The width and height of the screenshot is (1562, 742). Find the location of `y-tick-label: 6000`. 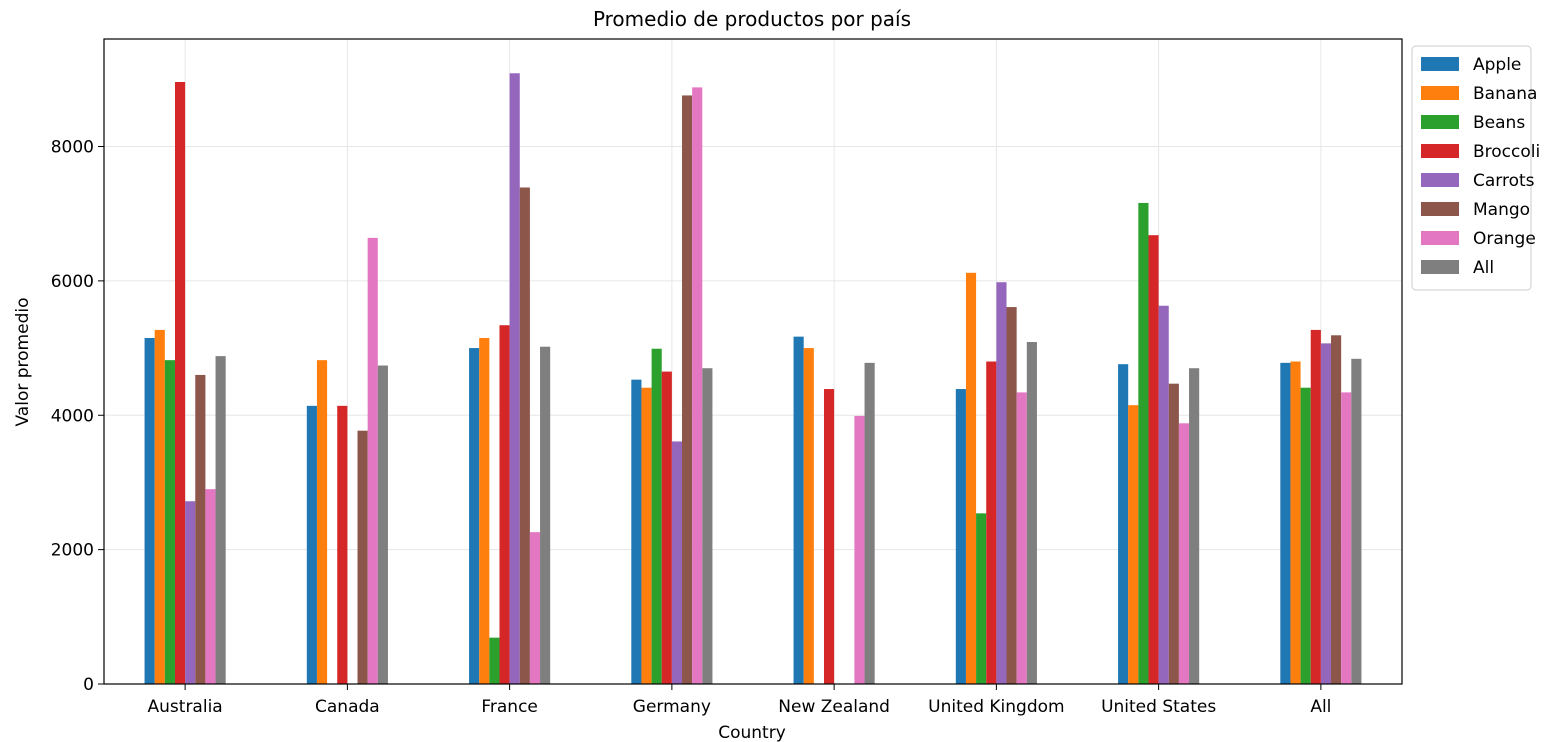

y-tick-label: 6000 is located at coordinates (72, 282).